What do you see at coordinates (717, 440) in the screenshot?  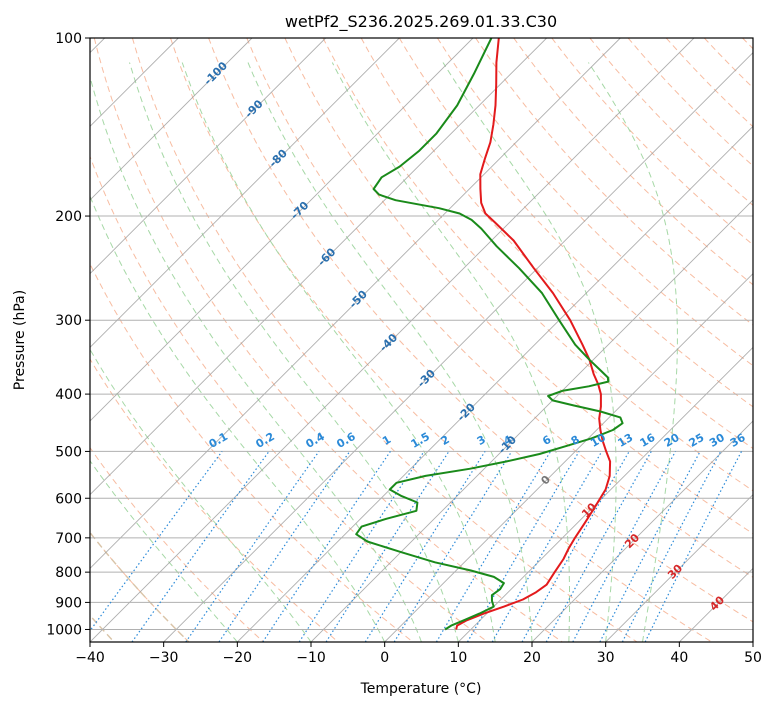 I see `mixing-ratio-label: 30` at bounding box center [717, 440].